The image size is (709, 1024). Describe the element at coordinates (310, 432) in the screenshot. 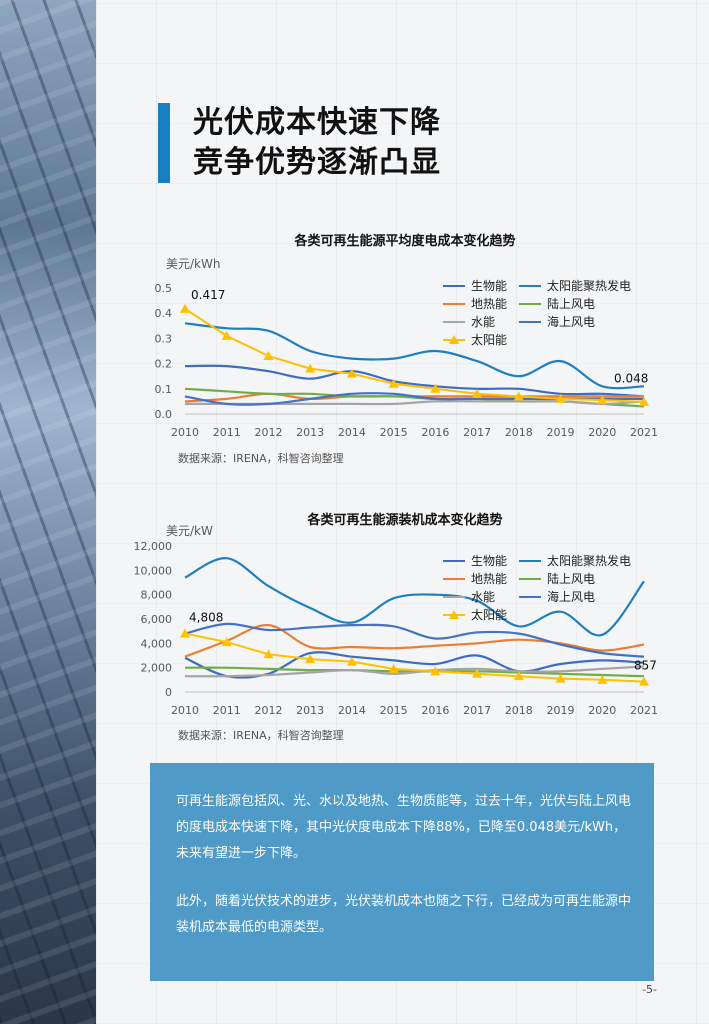

I see `chart1-x-tick-label: 2013` at that location.